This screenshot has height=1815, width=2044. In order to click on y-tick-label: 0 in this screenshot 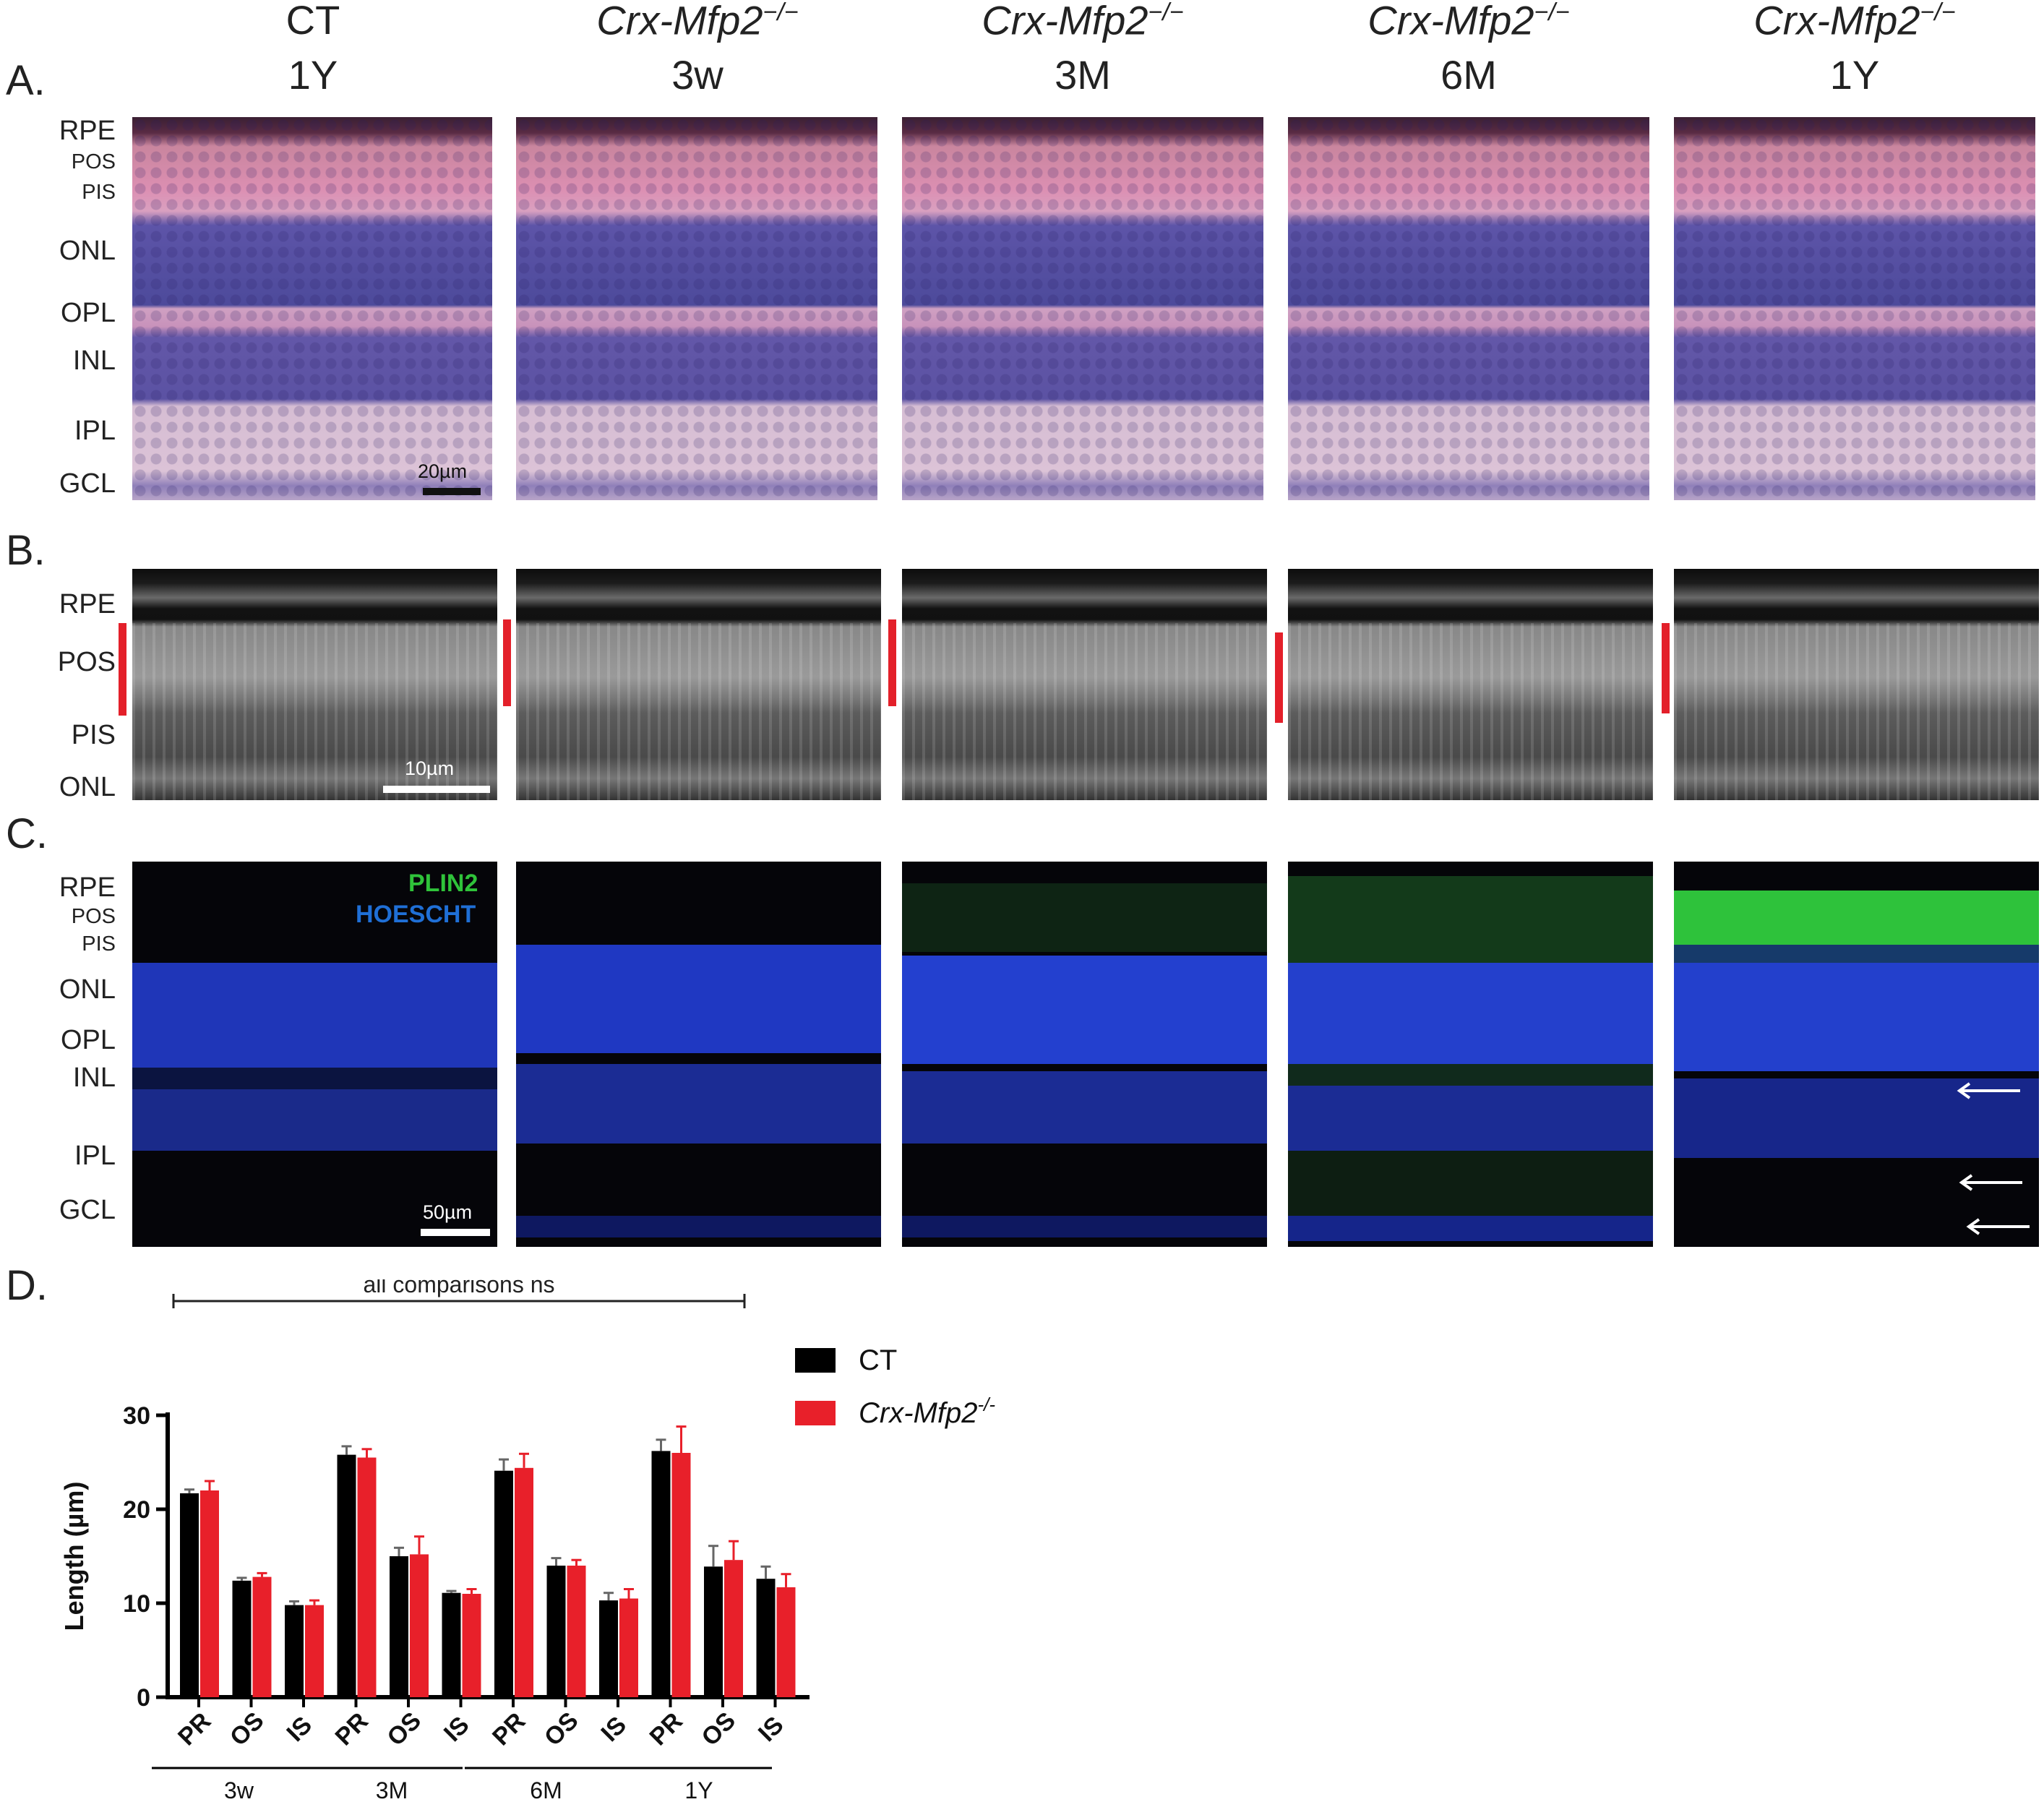, I will do `click(143, 1698)`.